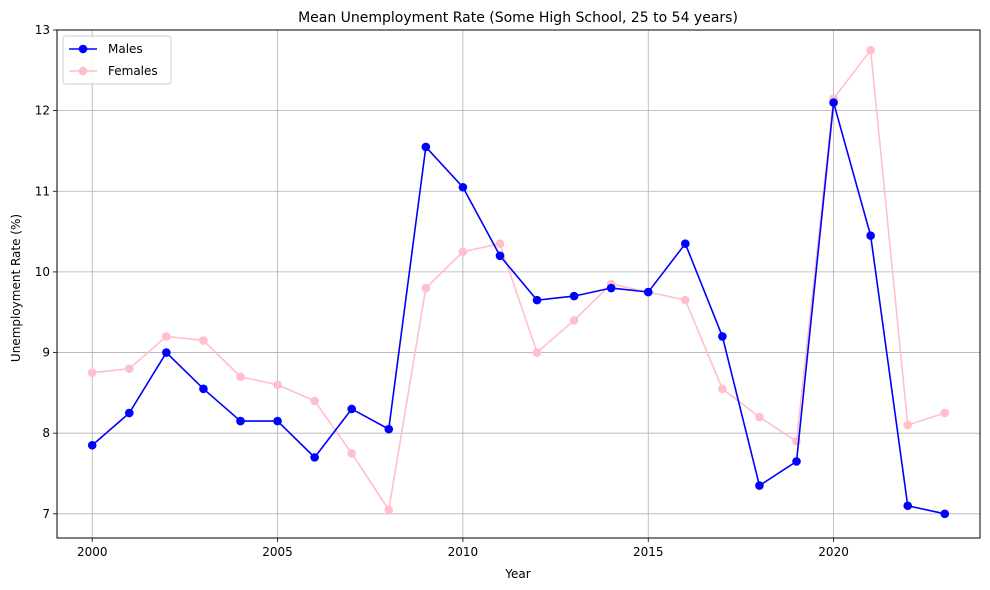 This screenshot has height=590, width=990. Describe the element at coordinates (648, 552) in the screenshot. I see `x-tick-label: 2015` at that location.